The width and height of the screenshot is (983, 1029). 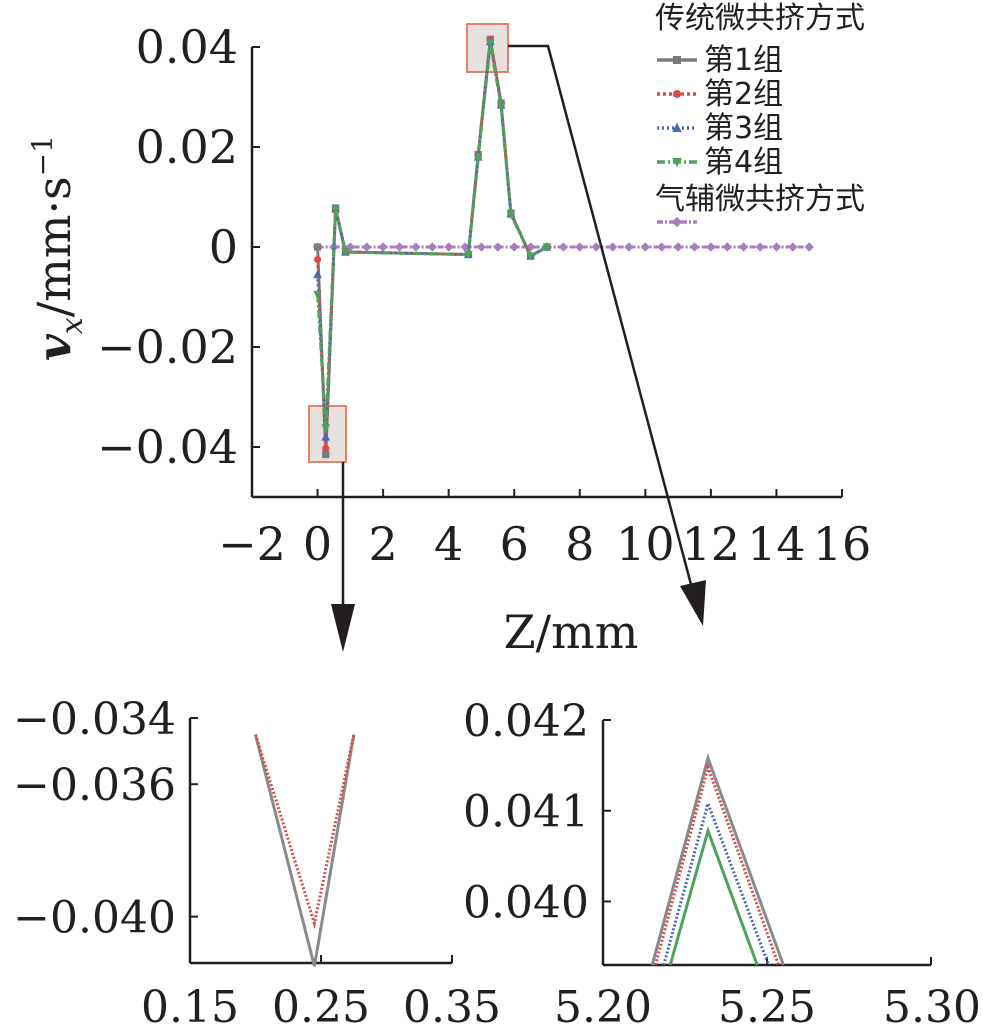 What do you see at coordinates (94, 719) in the screenshot?
I see `inset1-y-tick-label: −0.034` at bounding box center [94, 719].